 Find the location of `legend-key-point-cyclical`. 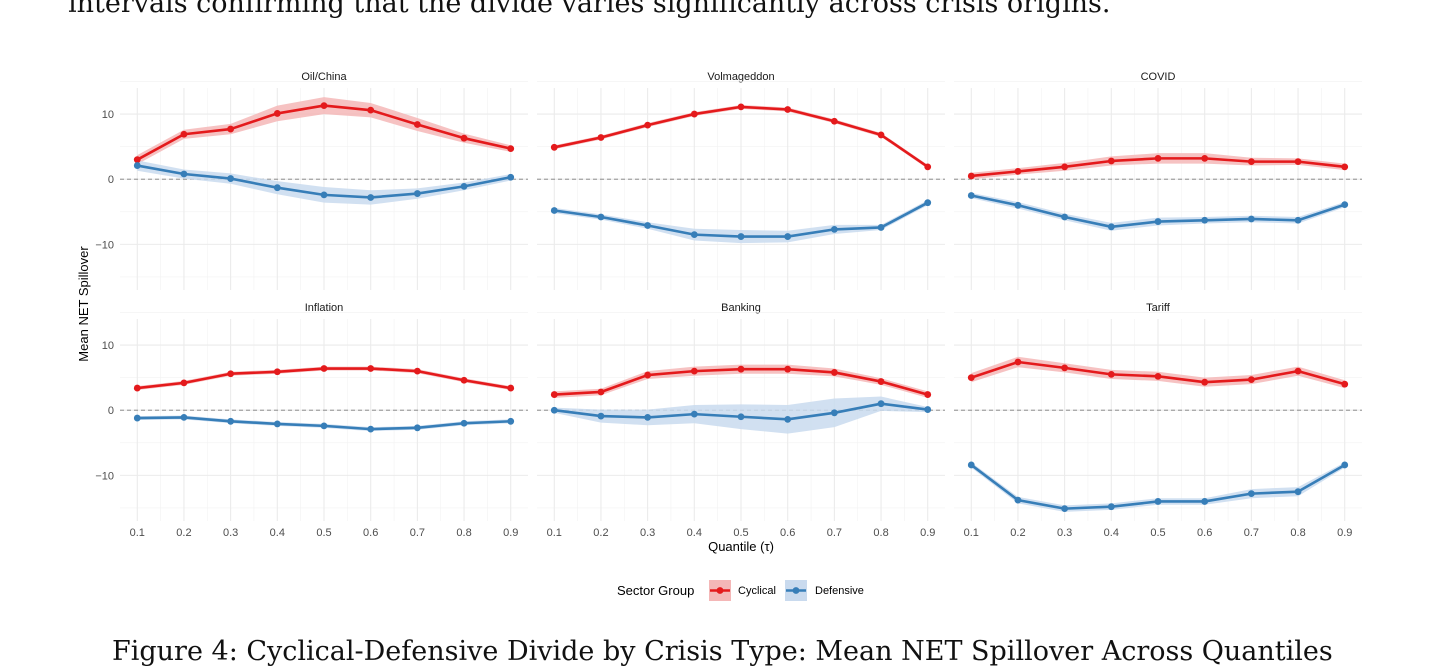

legend-key-point-cyclical is located at coordinates (720, 590).